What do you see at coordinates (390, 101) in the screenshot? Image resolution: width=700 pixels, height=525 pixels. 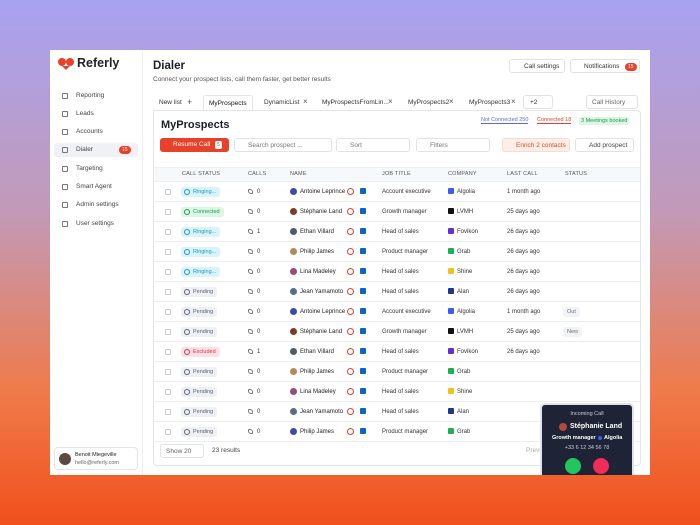 I see `tab-close: ×` at bounding box center [390, 101].